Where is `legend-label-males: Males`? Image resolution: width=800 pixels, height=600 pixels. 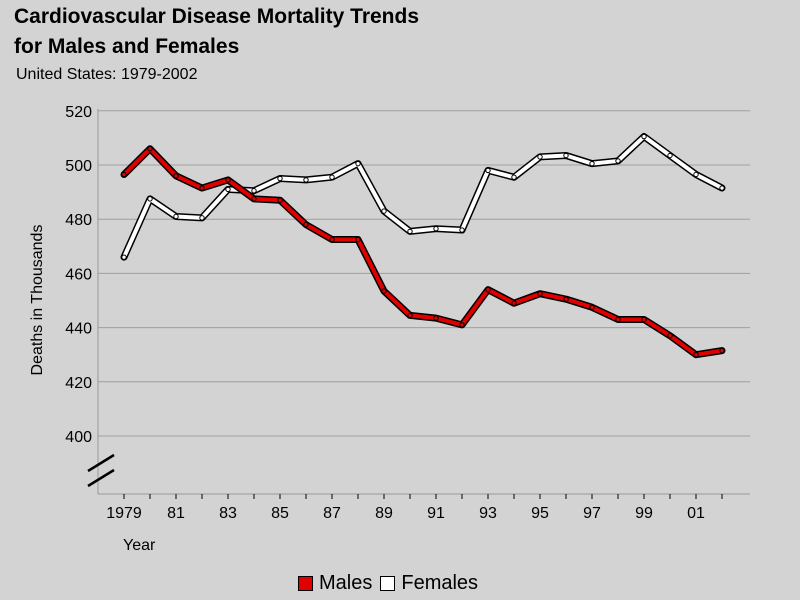 legend-label-males: Males is located at coordinates (346, 583).